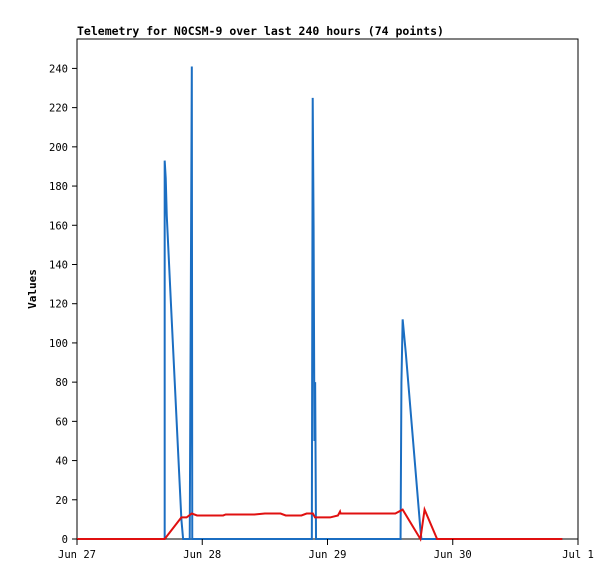 This screenshot has height=579, width=615. Describe the element at coordinates (61, 501) in the screenshot. I see `y-tick-label: 20` at that location.